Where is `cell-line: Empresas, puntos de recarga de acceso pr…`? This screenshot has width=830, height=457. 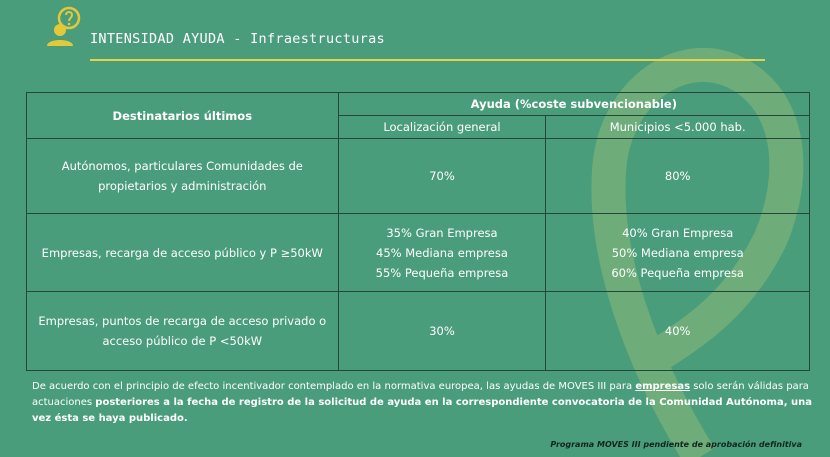 cell-line: Empresas, puntos de recarga de acceso pr… is located at coordinates (182, 321).